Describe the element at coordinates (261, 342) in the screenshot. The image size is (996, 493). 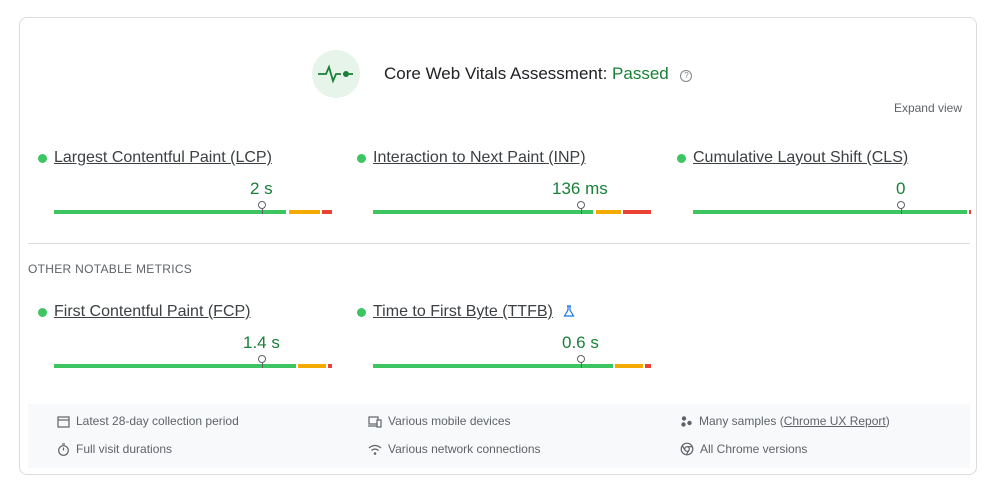
I see `metric-value: 1.4 s` at that location.